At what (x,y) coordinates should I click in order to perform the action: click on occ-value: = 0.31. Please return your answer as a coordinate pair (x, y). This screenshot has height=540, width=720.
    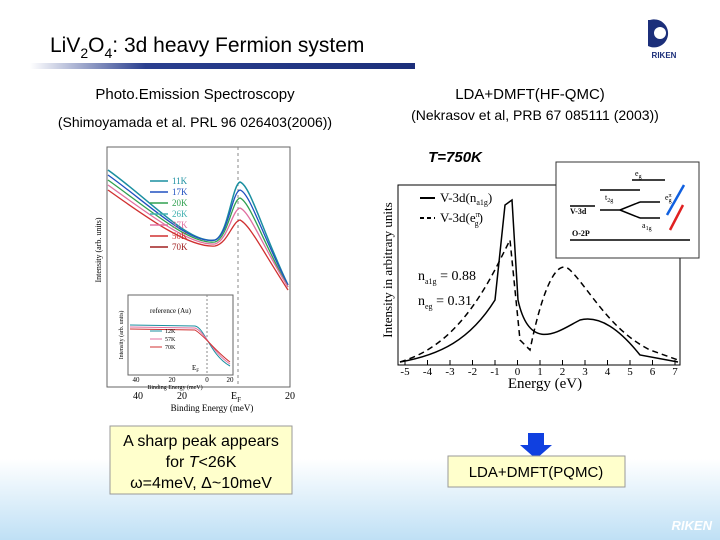
    Looking at the image, I should click on (452, 301).